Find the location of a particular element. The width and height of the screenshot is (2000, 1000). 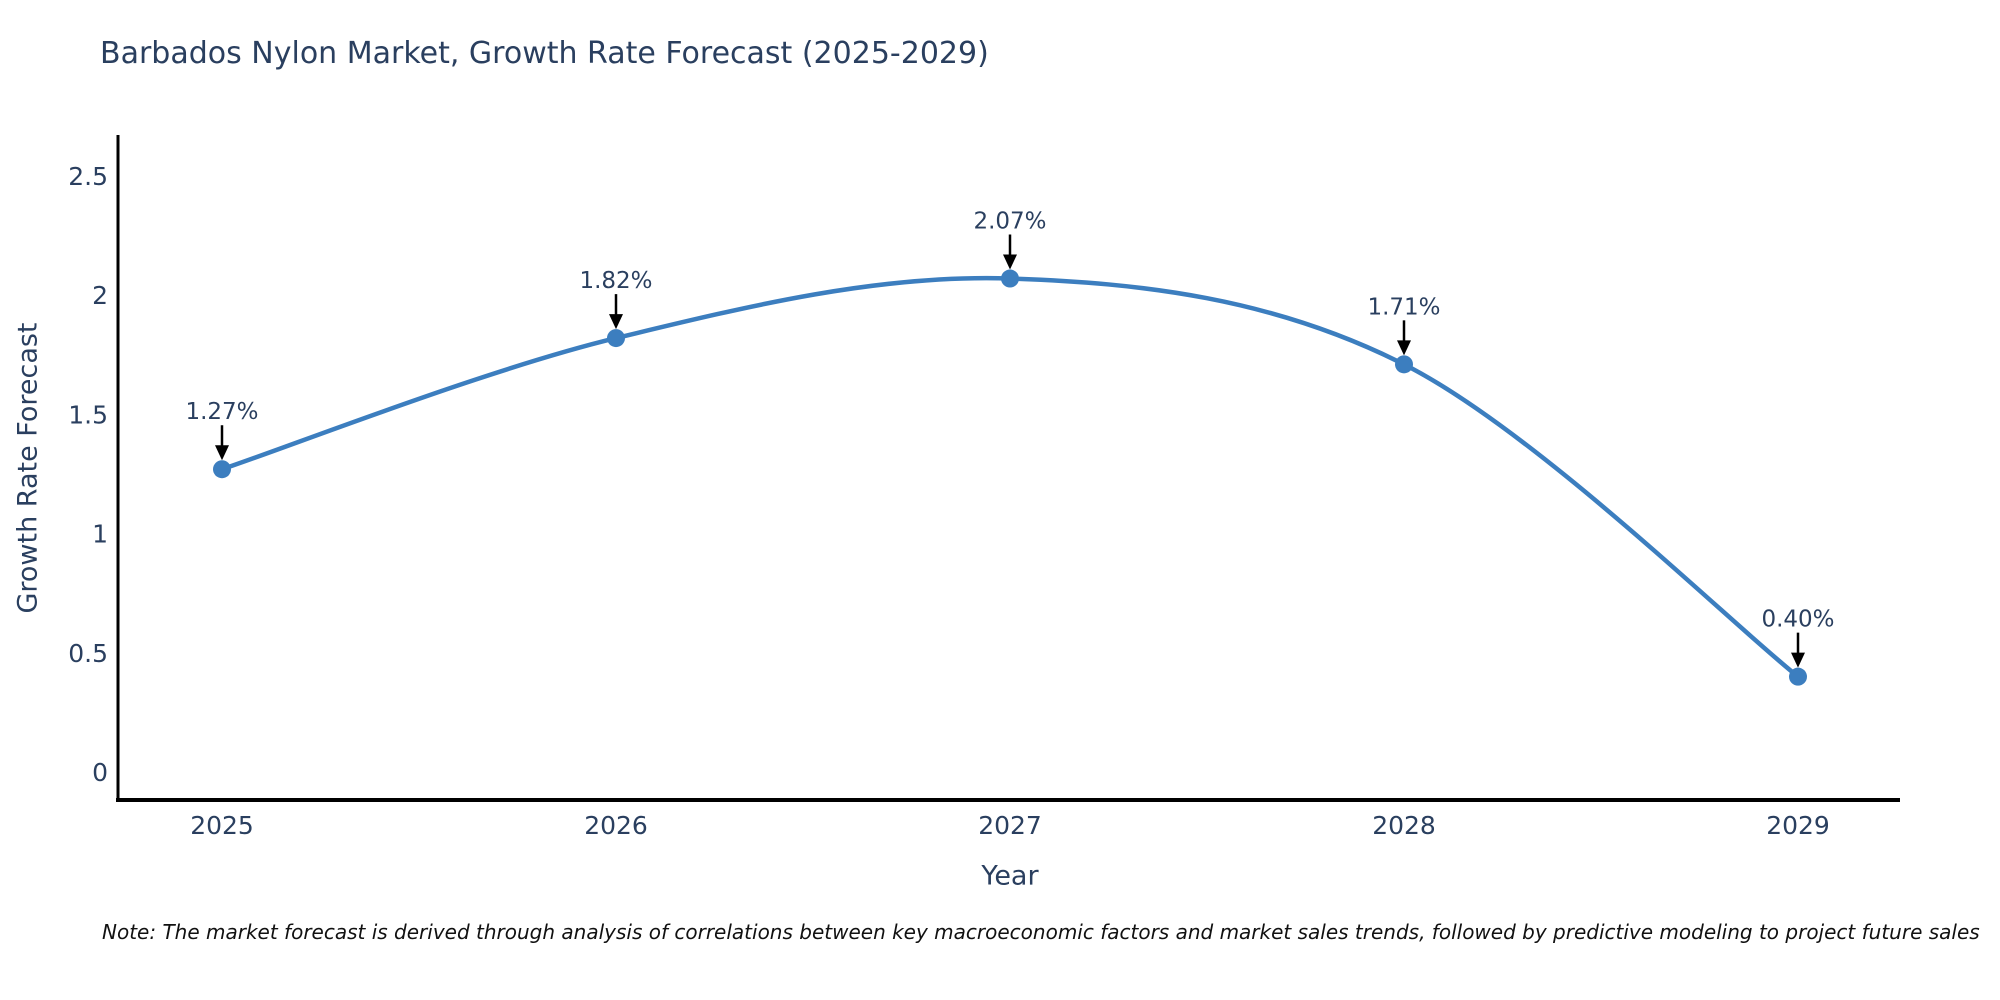

x-tick-label: 2025 is located at coordinates (222, 825).